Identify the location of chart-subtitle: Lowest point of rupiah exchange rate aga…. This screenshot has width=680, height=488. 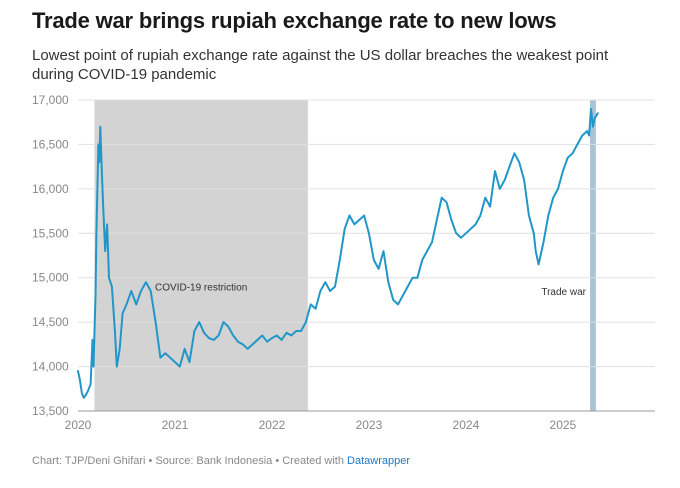
(320, 65).